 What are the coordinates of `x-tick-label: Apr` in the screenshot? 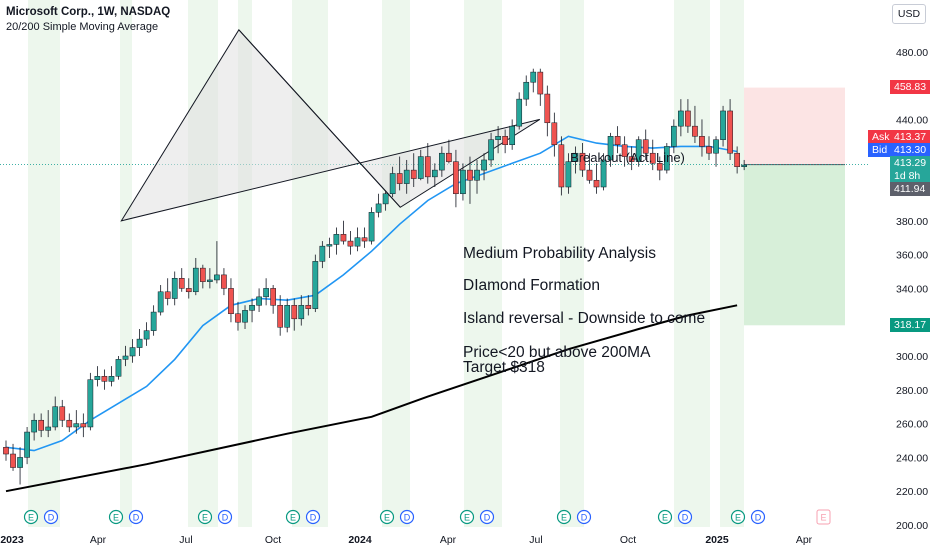 It's located at (804, 540).